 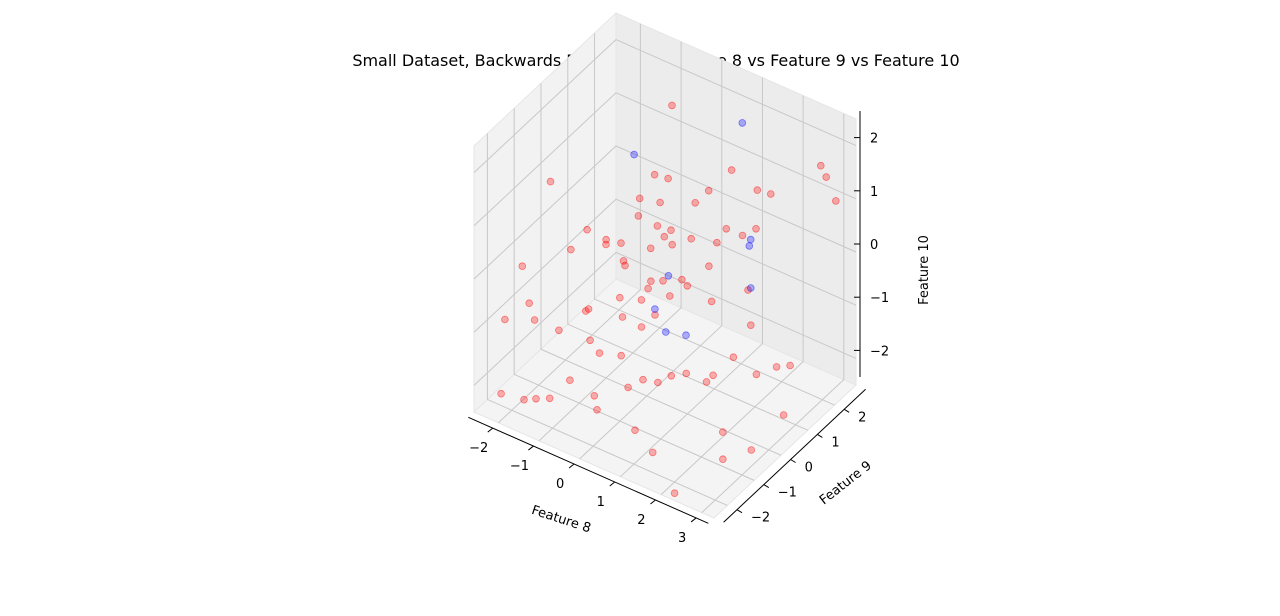 I want to click on x-tick-label: −2, so click(x=478, y=448).